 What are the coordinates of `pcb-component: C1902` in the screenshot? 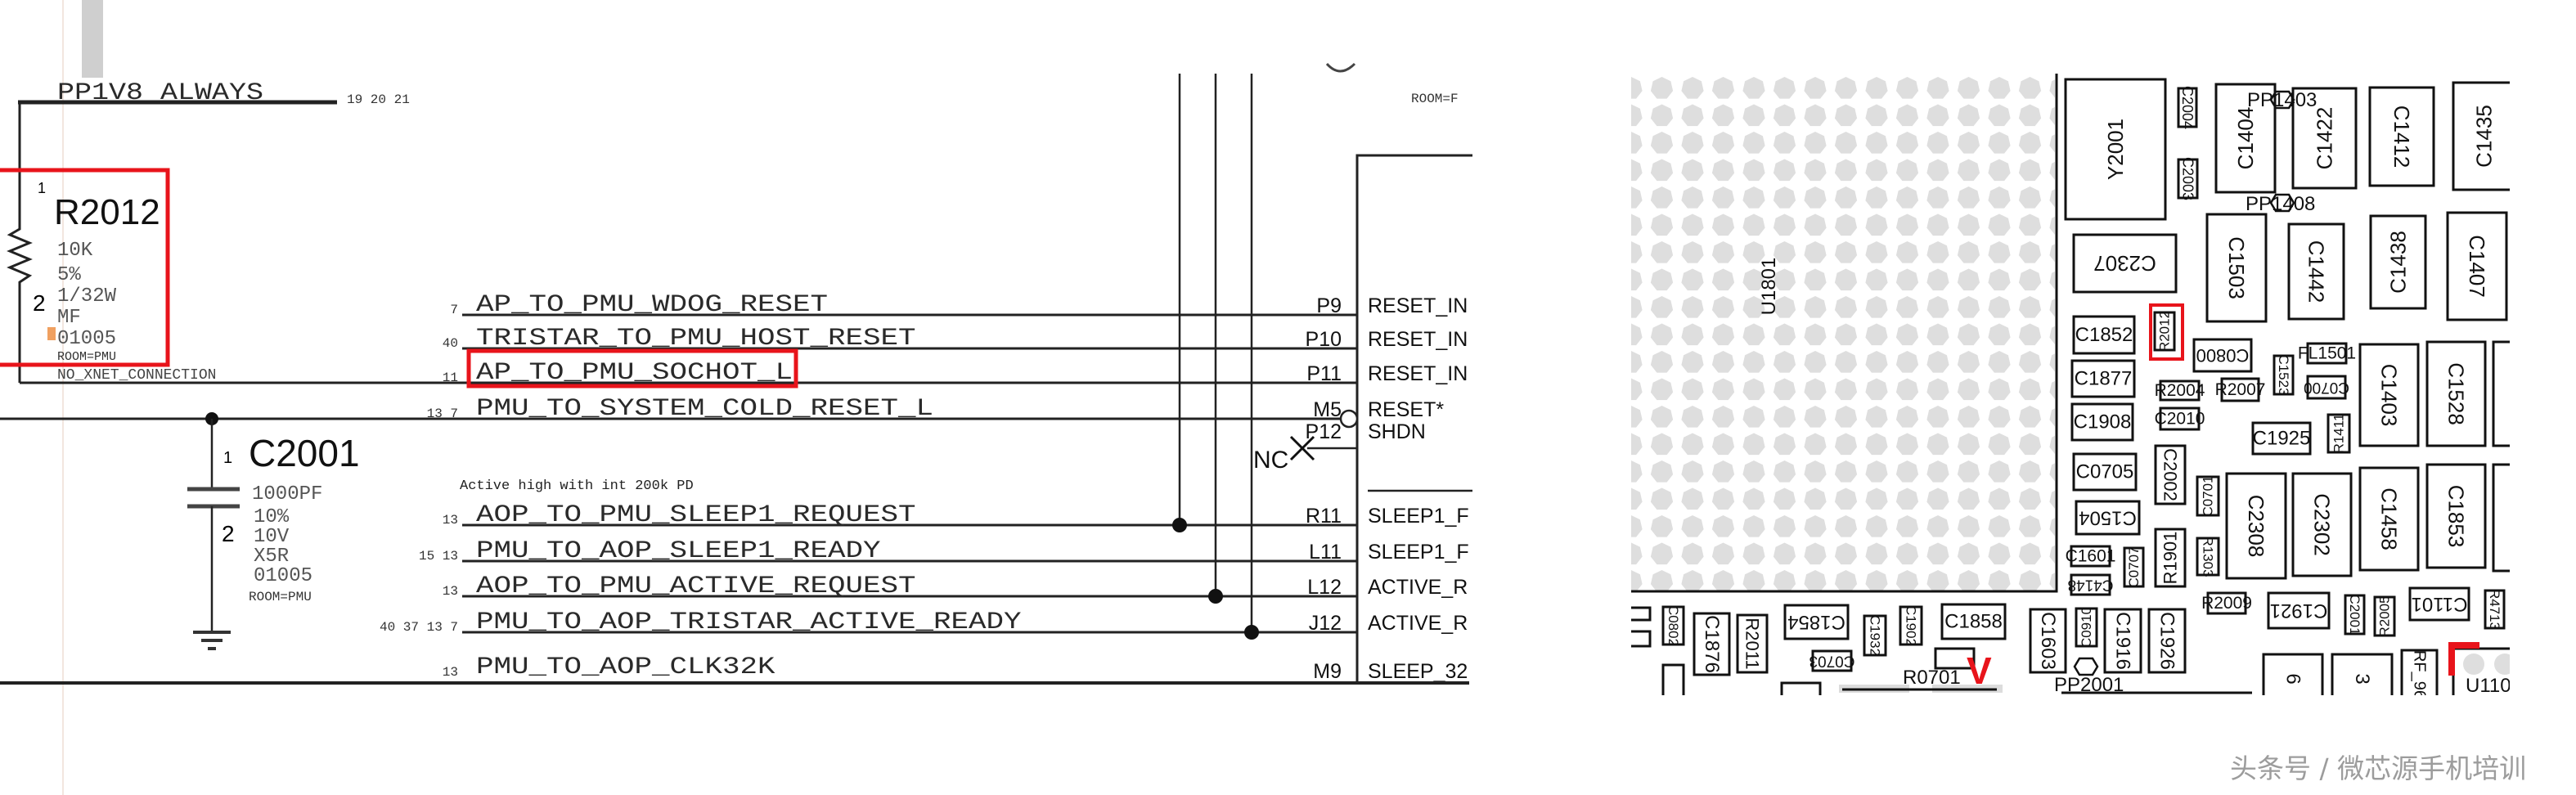 It's located at (1911, 625).